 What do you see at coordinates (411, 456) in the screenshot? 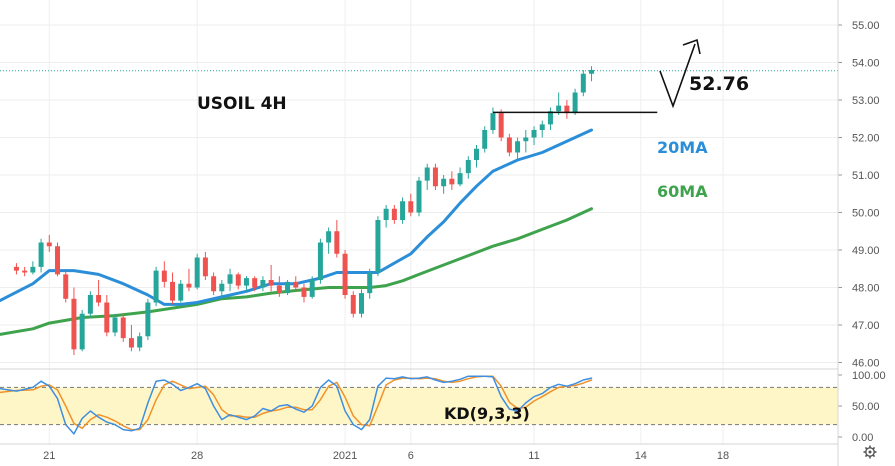
I see `time-tick-label: 6` at bounding box center [411, 456].